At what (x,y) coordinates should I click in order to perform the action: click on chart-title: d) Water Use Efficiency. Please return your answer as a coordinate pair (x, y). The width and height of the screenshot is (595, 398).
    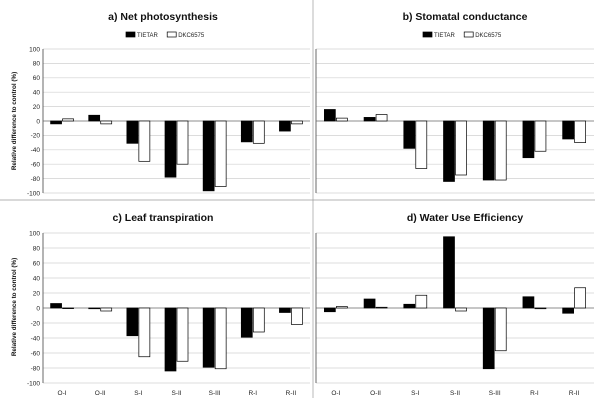
    Looking at the image, I should click on (465, 218).